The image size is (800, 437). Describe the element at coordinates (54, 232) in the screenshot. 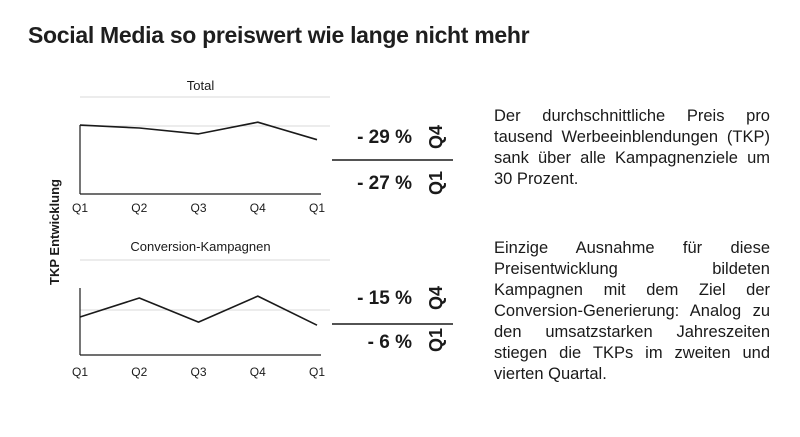

I see `y-axis-label: TKP Entwicklung` at that location.